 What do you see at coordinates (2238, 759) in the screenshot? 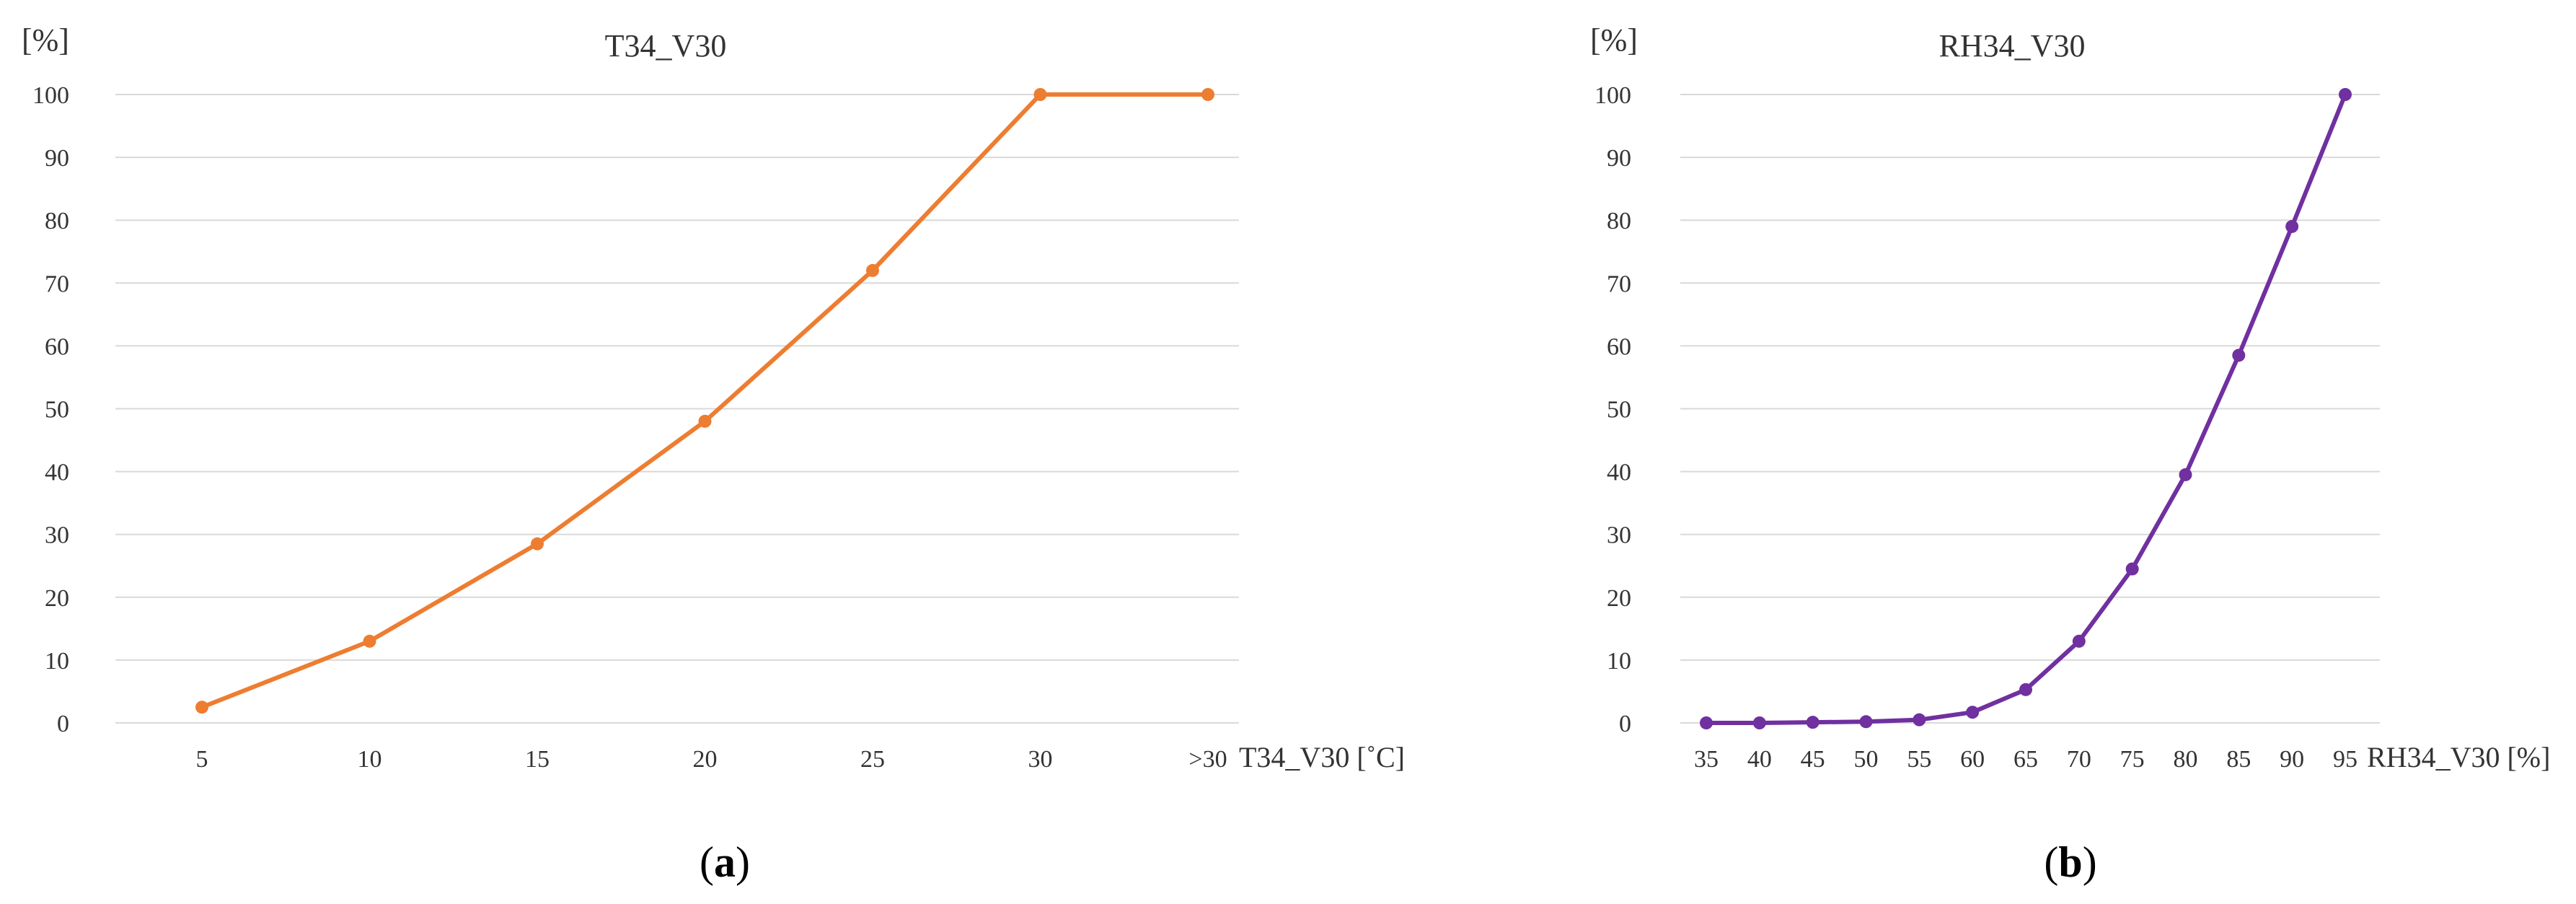
I see `chart-b-x-tick-label: 85` at bounding box center [2238, 759].